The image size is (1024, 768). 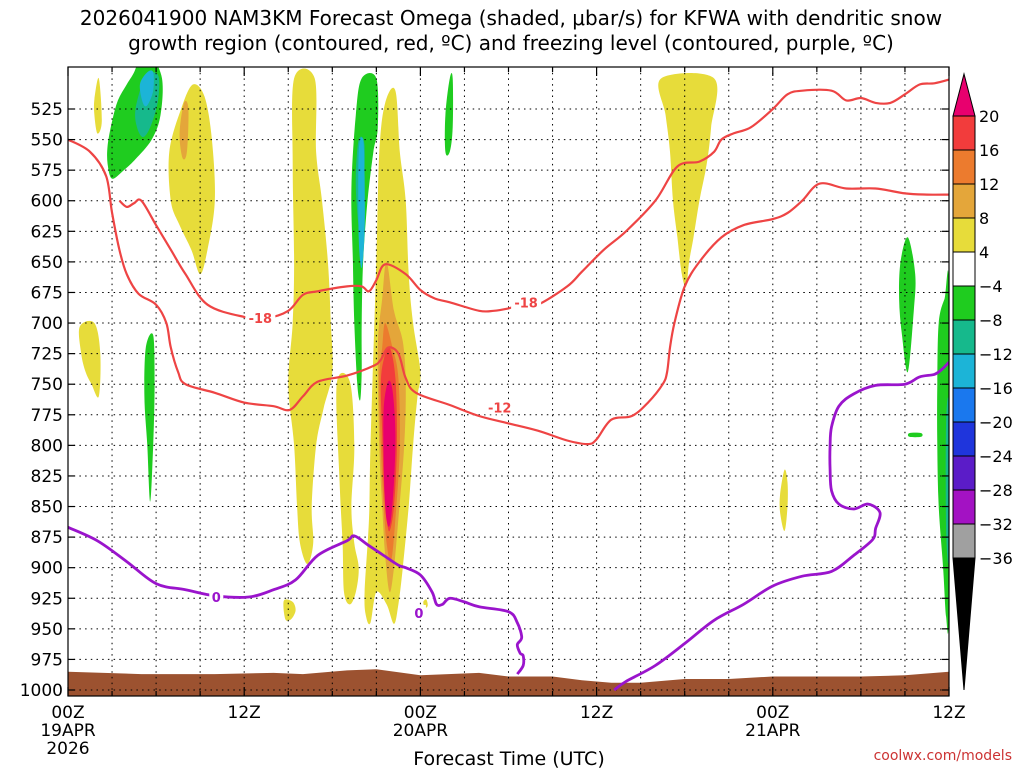 What do you see at coordinates (996, 524) in the screenshot?
I see `colorbar-label-12: −32` at bounding box center [996, 524].